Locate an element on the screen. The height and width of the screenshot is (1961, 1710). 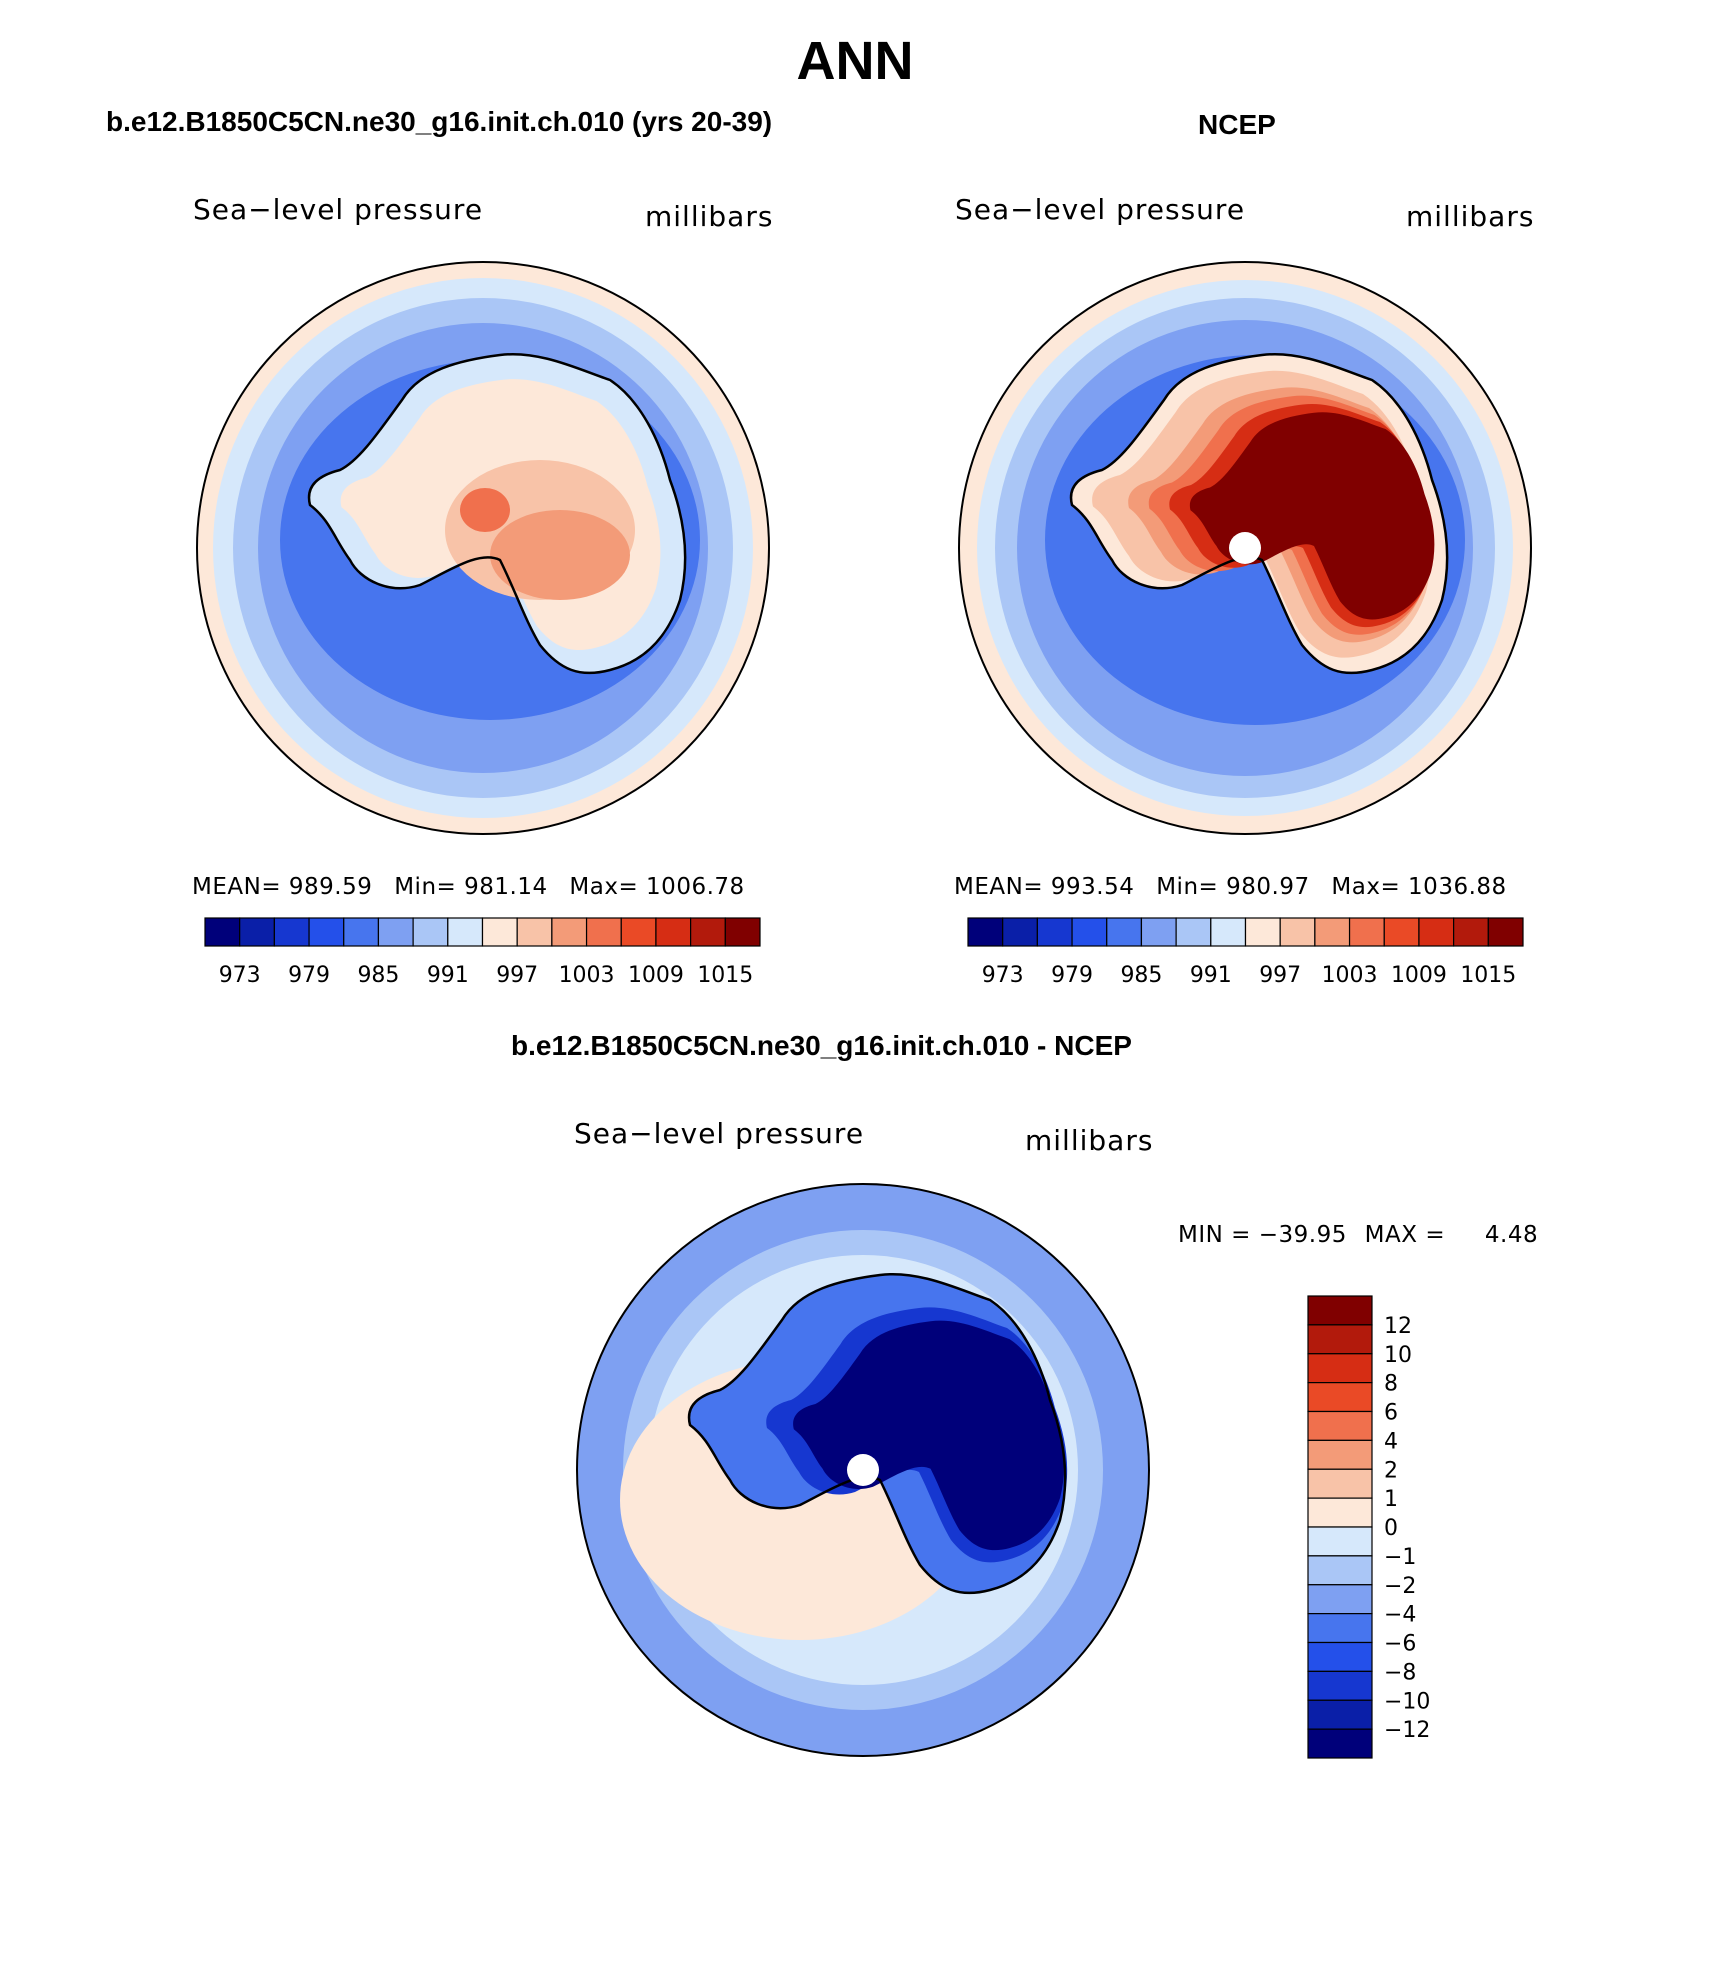
panel-model-variable: Sea−level pressure is located at coordinates (338, 209).